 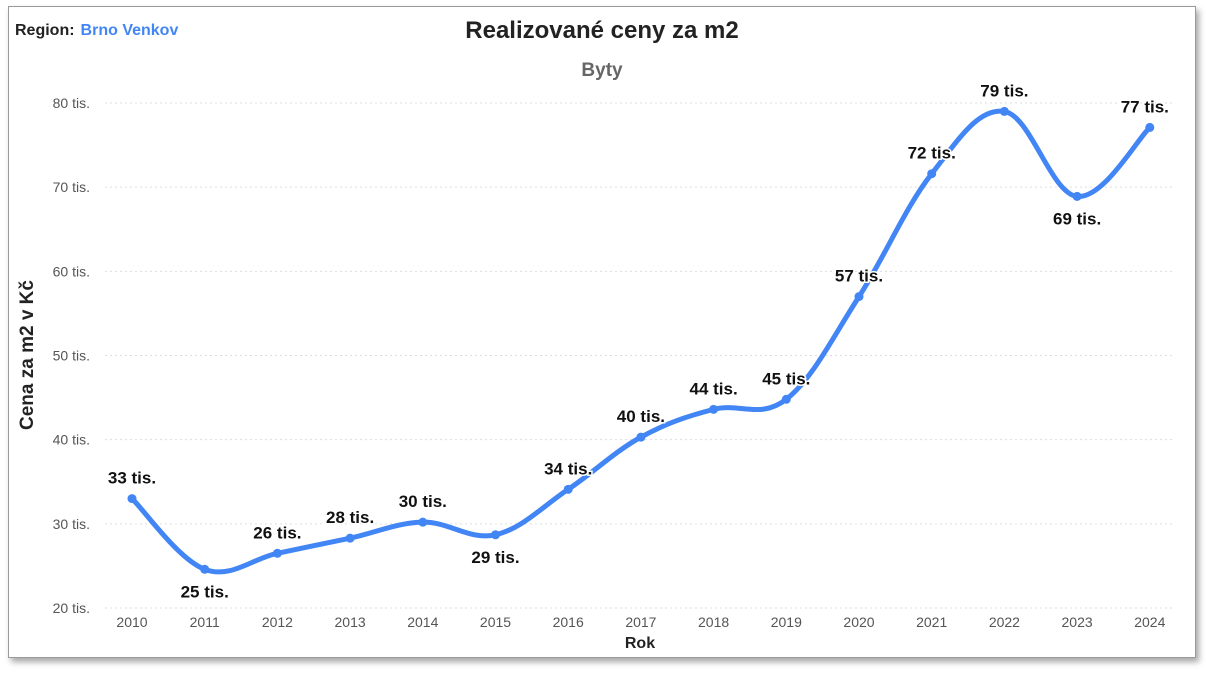 I want to click on x-tick-label: 2017, so click(x=640, y=622).